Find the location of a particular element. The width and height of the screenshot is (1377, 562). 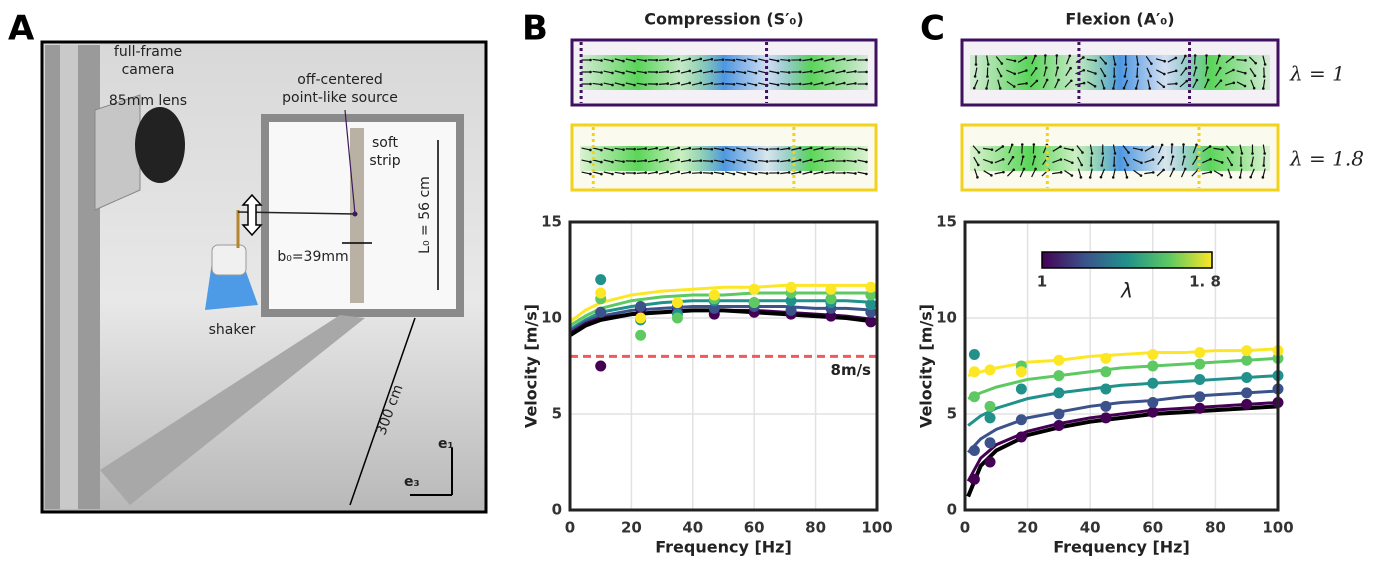

photo-label: shaker is located at coordinates (232, 330).